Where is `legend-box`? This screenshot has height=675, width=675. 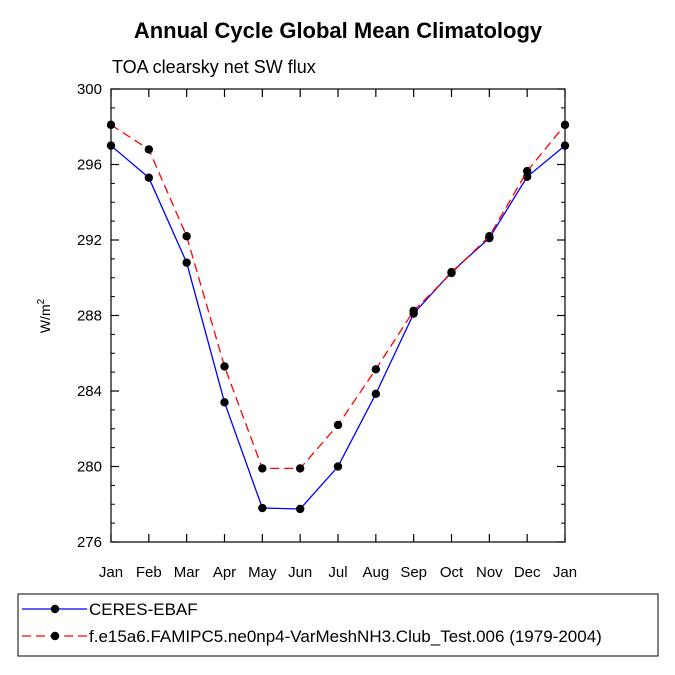 legend-box is located at coordinates (338, 625).